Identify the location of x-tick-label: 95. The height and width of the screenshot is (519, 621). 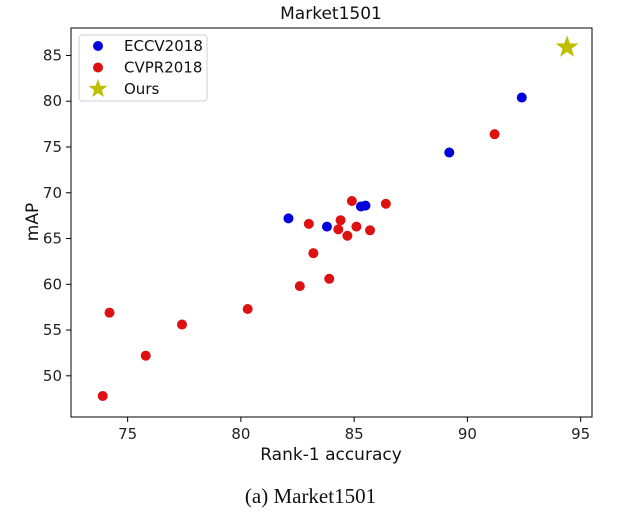
(580, 434).